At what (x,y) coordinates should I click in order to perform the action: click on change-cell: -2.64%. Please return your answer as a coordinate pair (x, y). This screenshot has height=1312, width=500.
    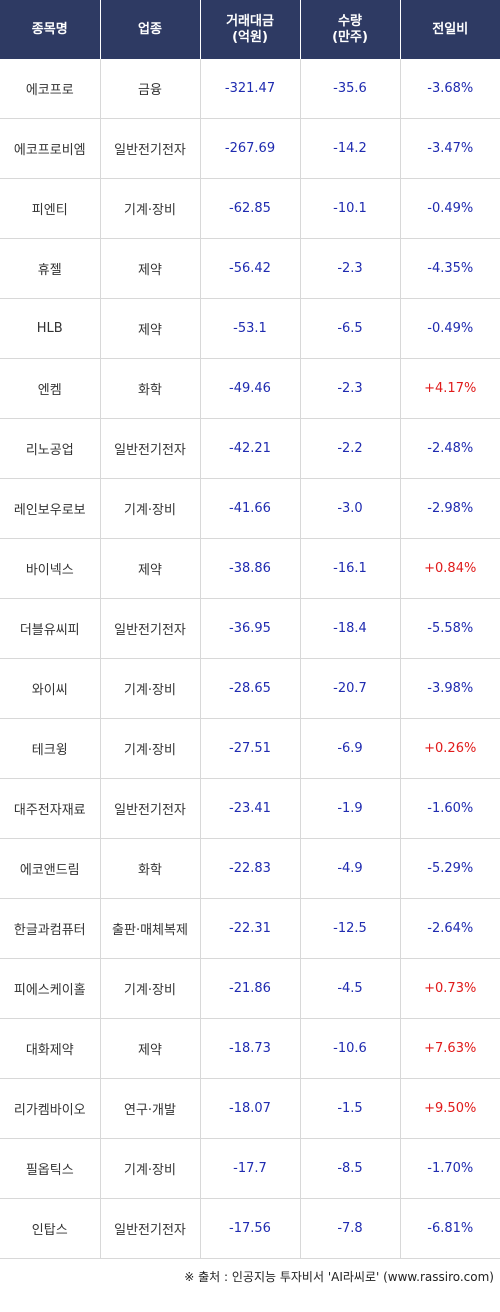
    Looking at the image, I should click on (450, 928).